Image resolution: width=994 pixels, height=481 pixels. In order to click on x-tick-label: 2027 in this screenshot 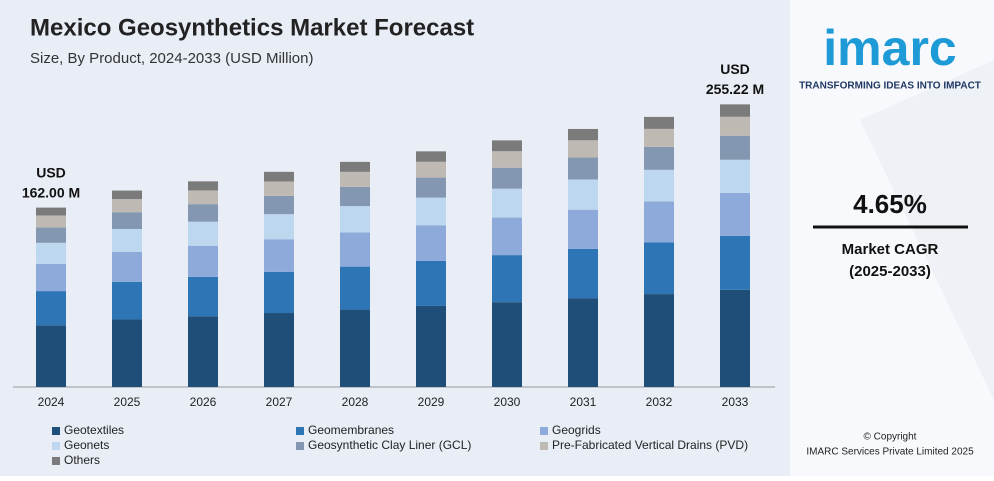, I will do `click(279, 402)`.